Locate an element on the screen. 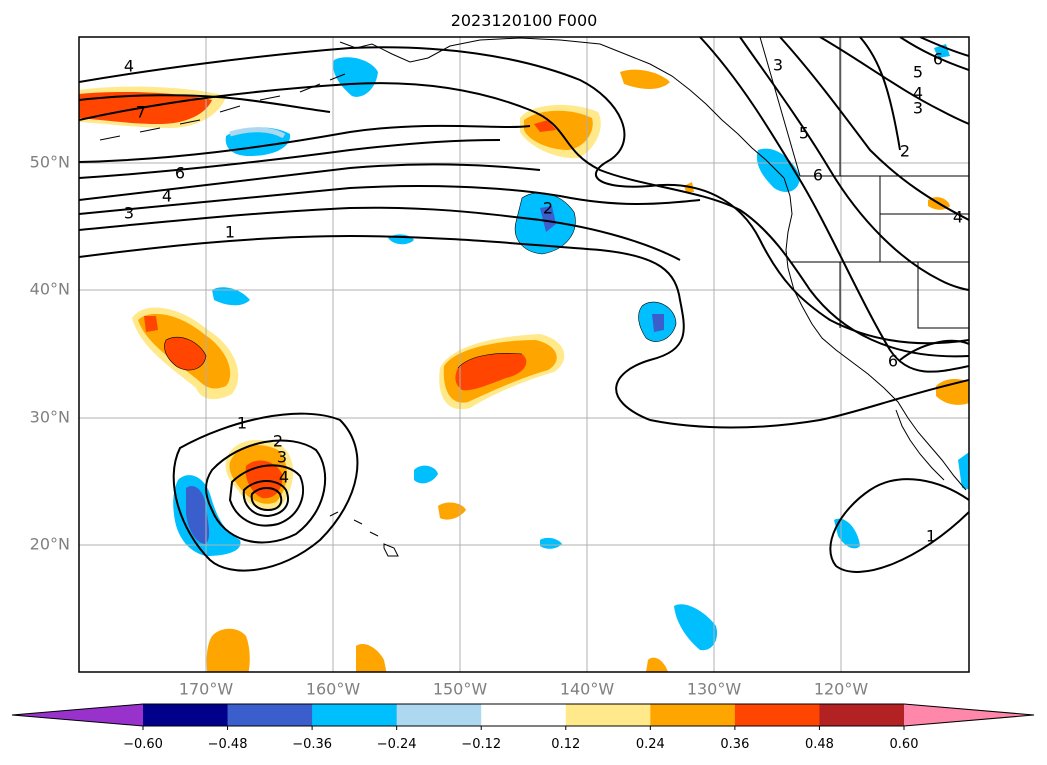 The width and height of the screenshot is (1047, 765). negative-anomaly-14n-132w is located at coordinates (696, 627).